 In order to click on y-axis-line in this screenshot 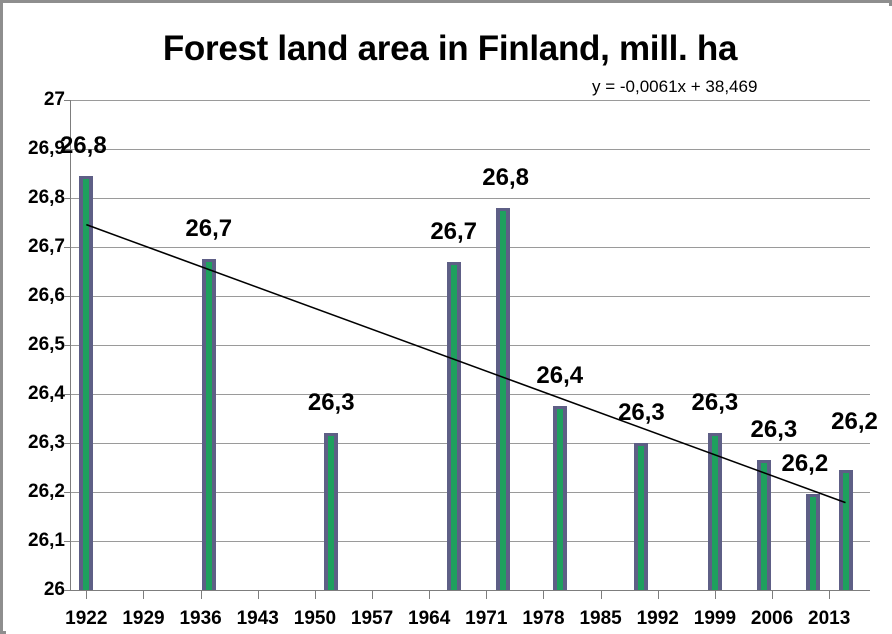, I will do `click(70, 345)`.